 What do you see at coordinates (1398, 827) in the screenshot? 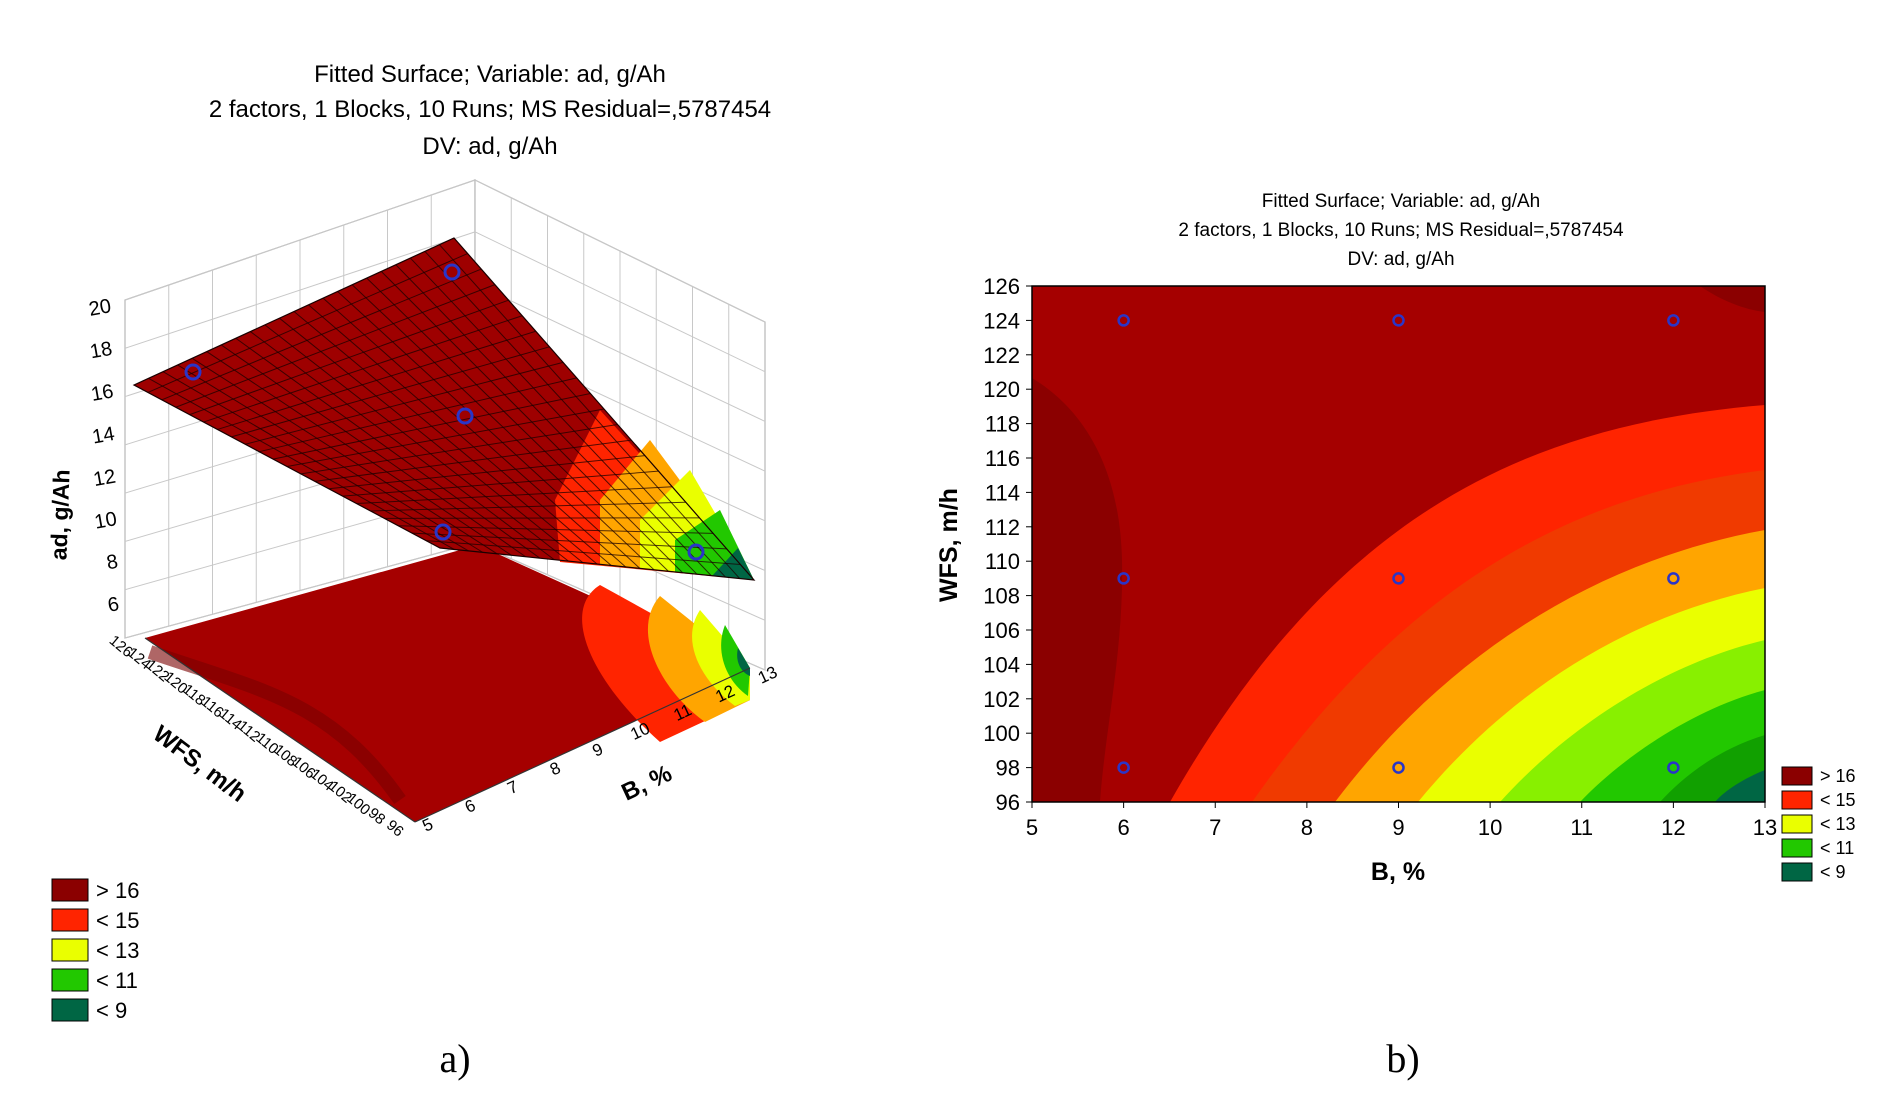
I see `x-tick-label: 9` at bounding box center [1398, 827].